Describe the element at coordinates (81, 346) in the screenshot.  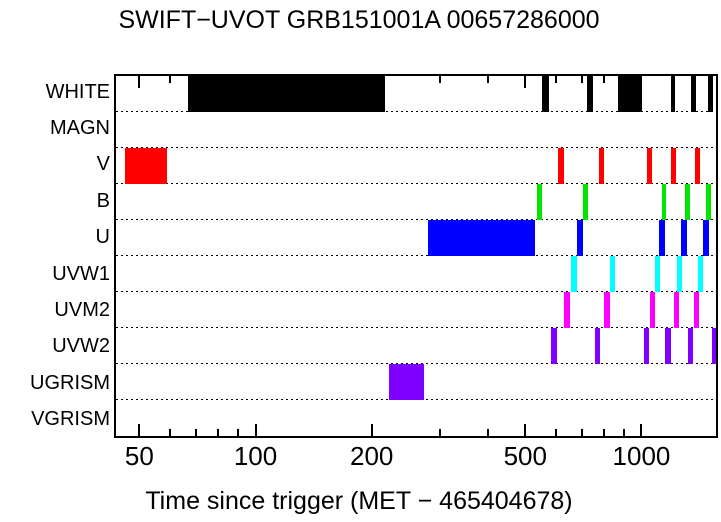
I see `row-label-uvw2: UVW2` at that location.